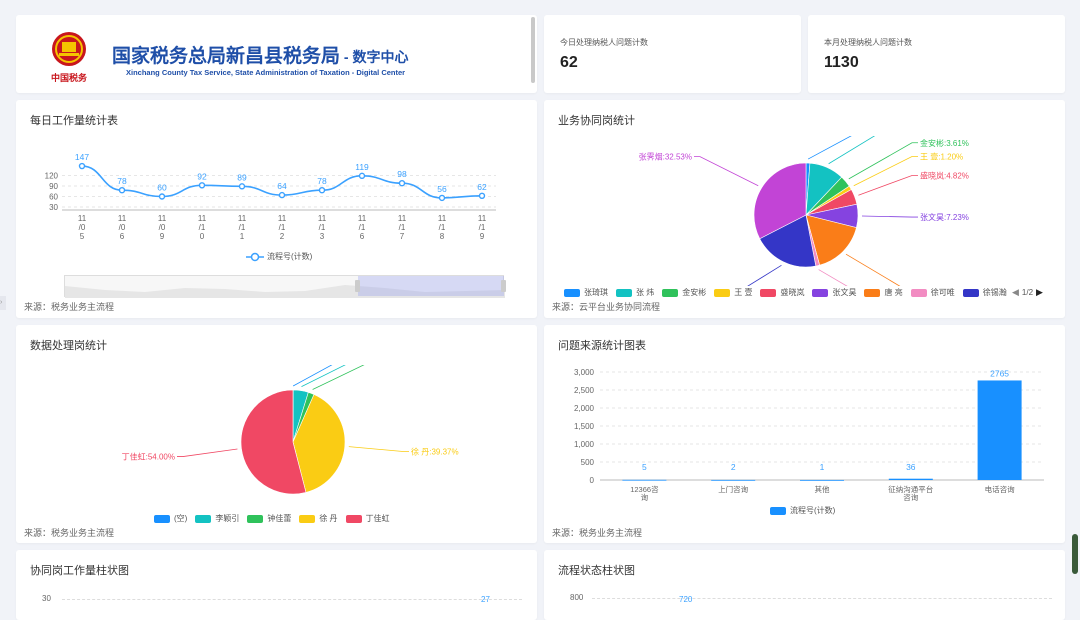  What do you see at coordinates (792, 292) in the screenshot?
I see `legend-label: 盛晓岚` at bounding box center [792, 292].